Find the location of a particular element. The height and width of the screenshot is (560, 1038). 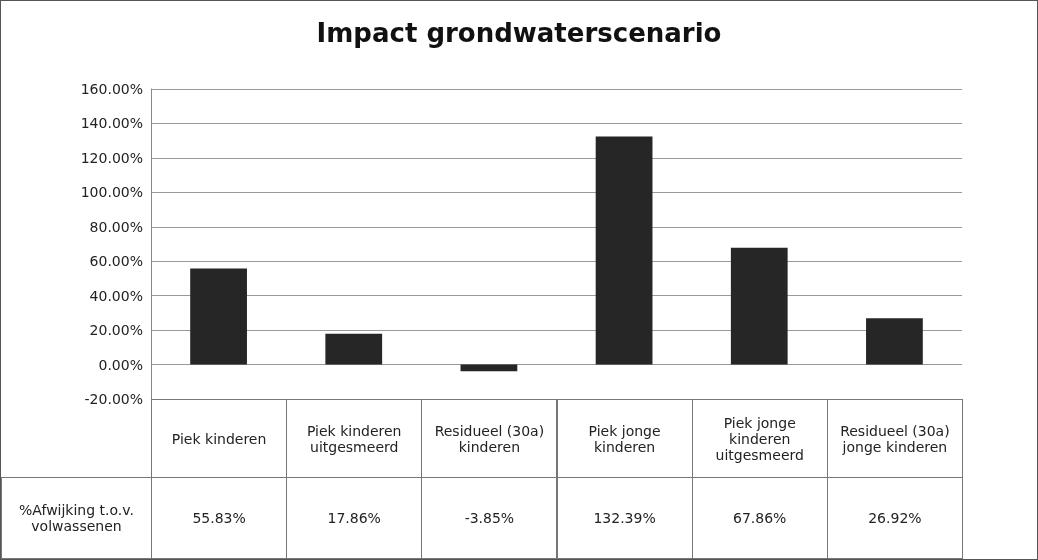

x-tick-label: Residueel (30a) jonge kinderen is located at coordinates (894, 438).